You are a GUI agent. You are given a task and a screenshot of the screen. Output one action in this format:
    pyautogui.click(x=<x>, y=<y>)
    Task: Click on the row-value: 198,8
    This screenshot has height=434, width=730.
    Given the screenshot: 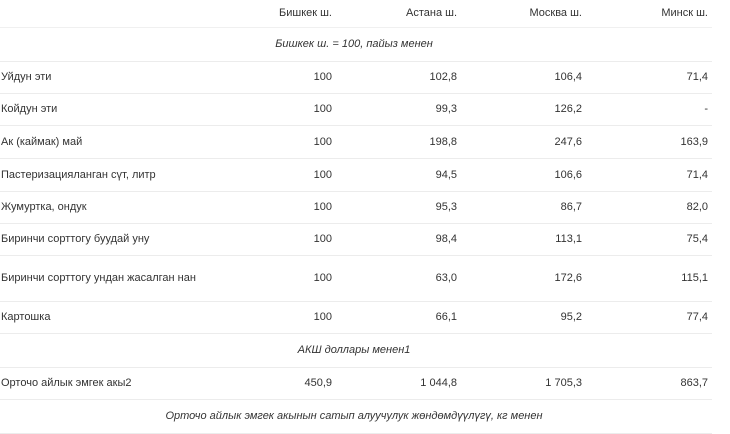 What is the action you would take?
    pyautogui.click(x=443, y=141)
    